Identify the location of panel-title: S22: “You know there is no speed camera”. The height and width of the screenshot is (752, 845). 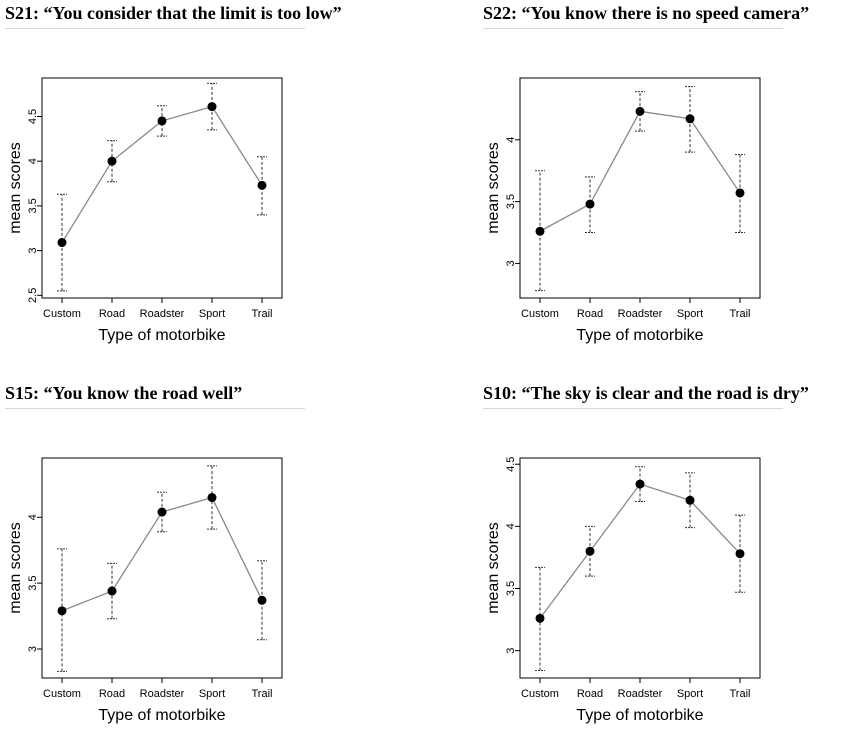
(646, 13).